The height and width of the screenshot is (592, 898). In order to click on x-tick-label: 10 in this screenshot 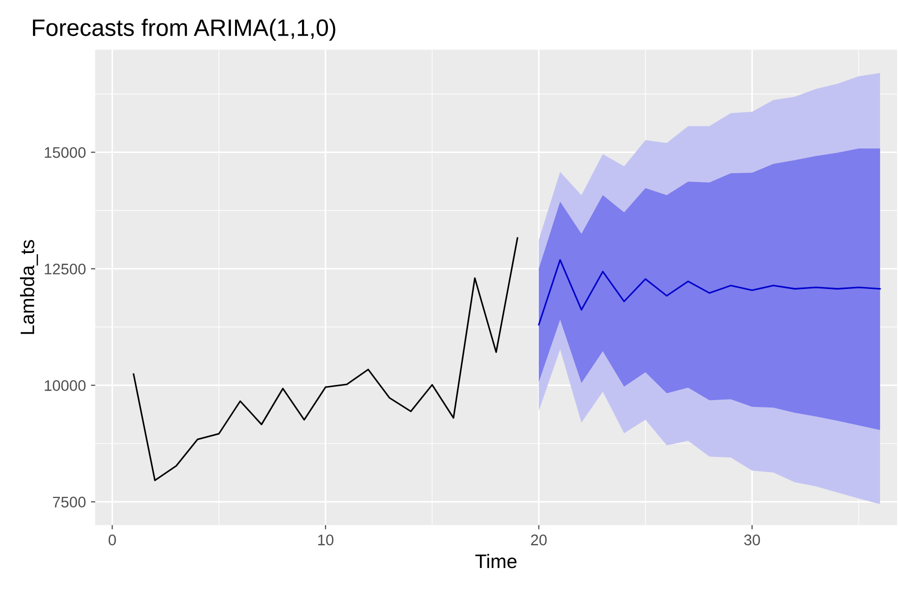, I will do `click(326, 540)`.